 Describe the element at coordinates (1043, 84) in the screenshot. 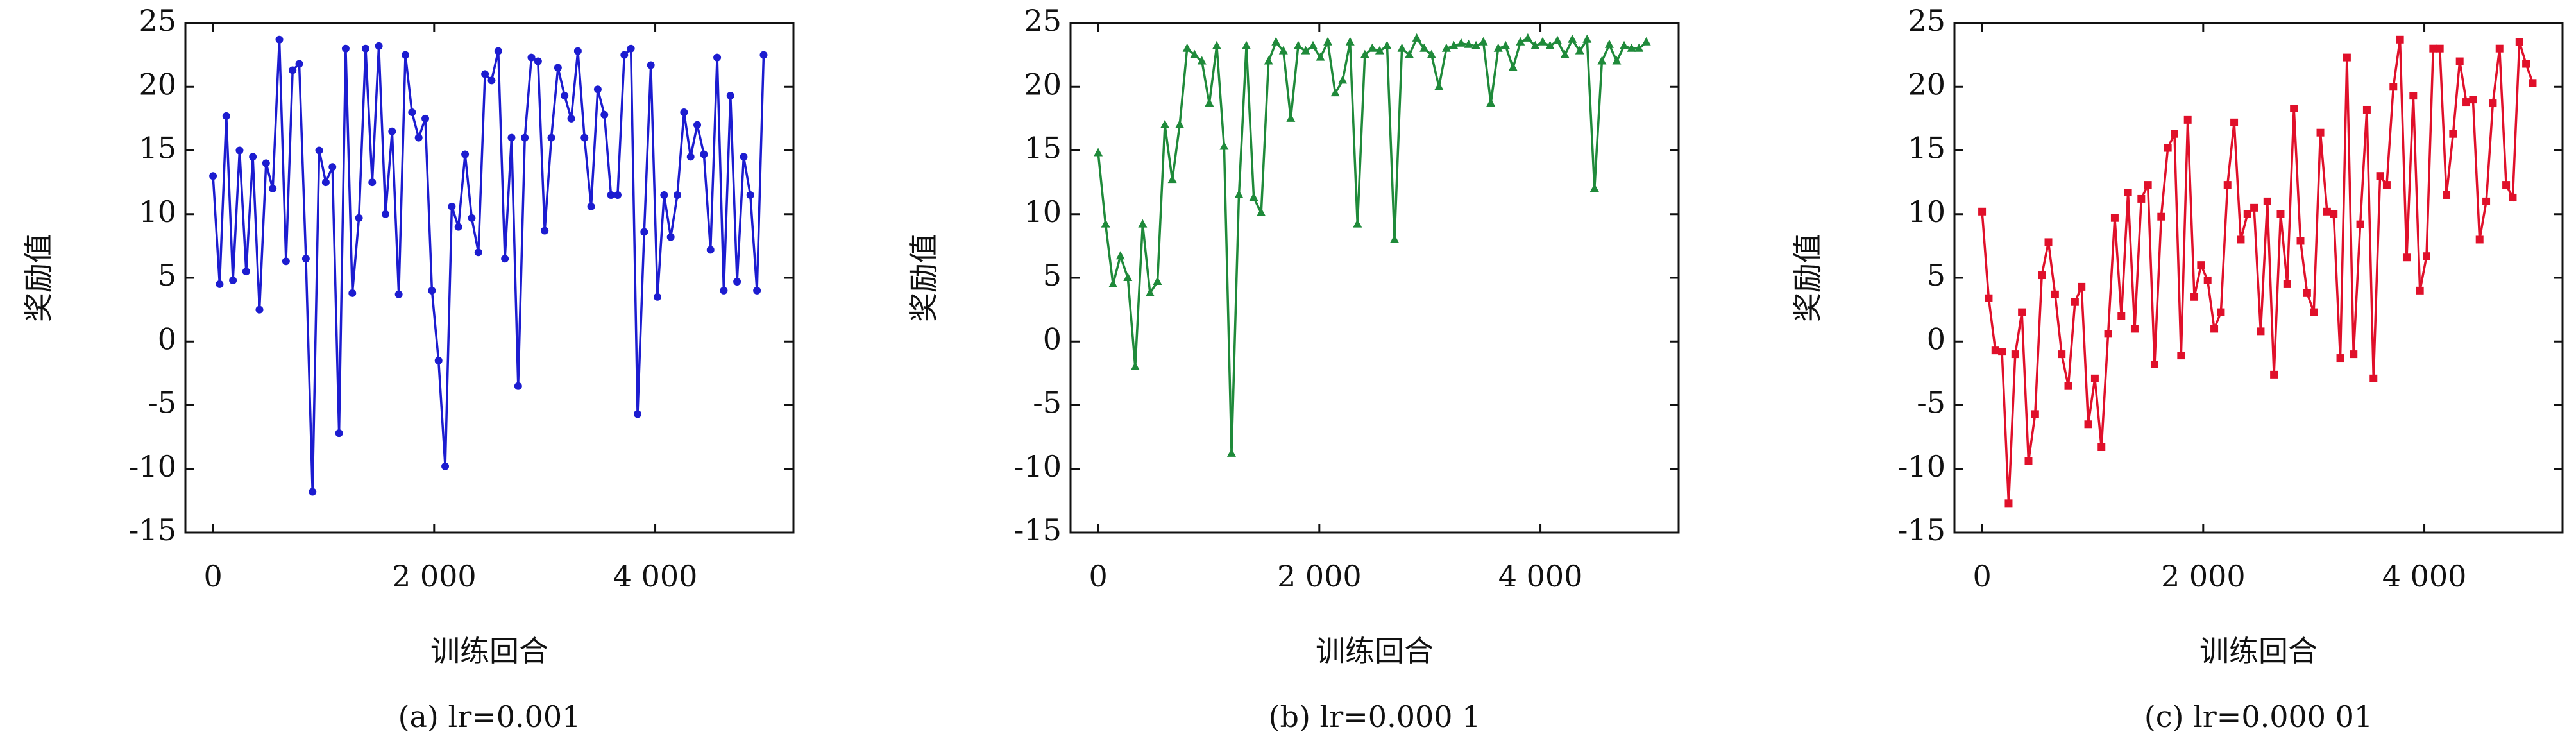

I see `y-tick-label: 20` at that location.